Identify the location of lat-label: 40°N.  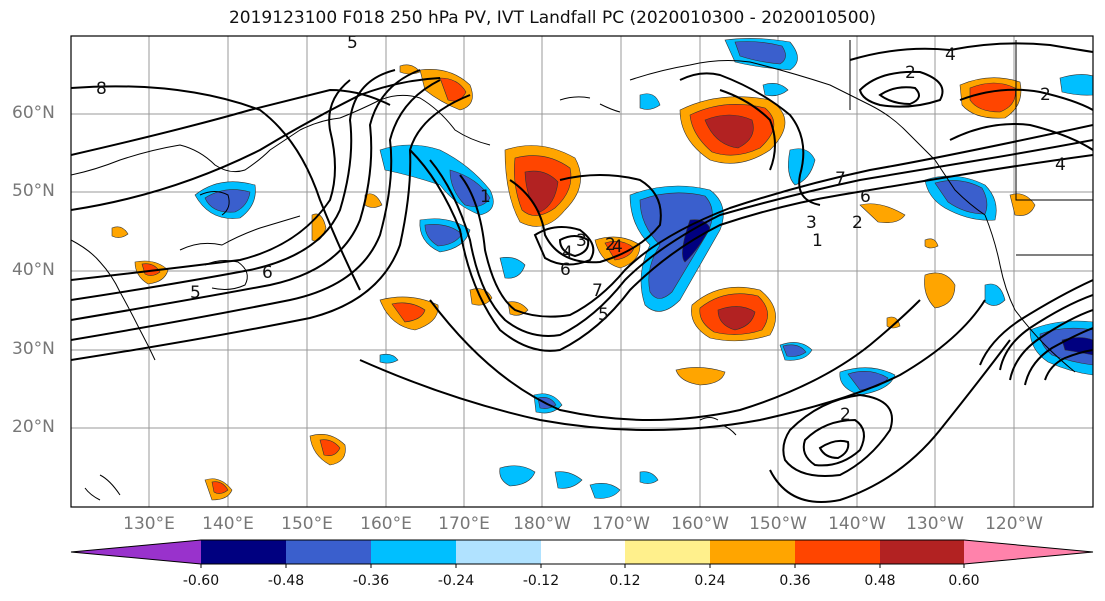
(33, 270).